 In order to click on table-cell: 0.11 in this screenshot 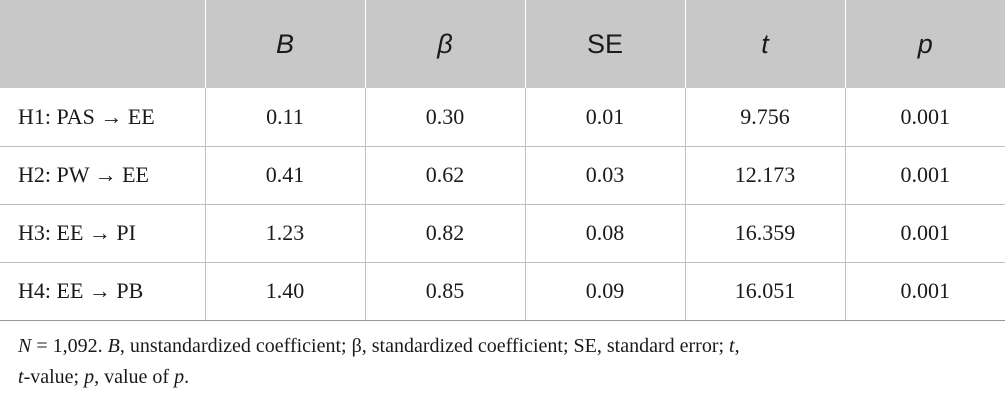, I will do `click(284, 117)`.